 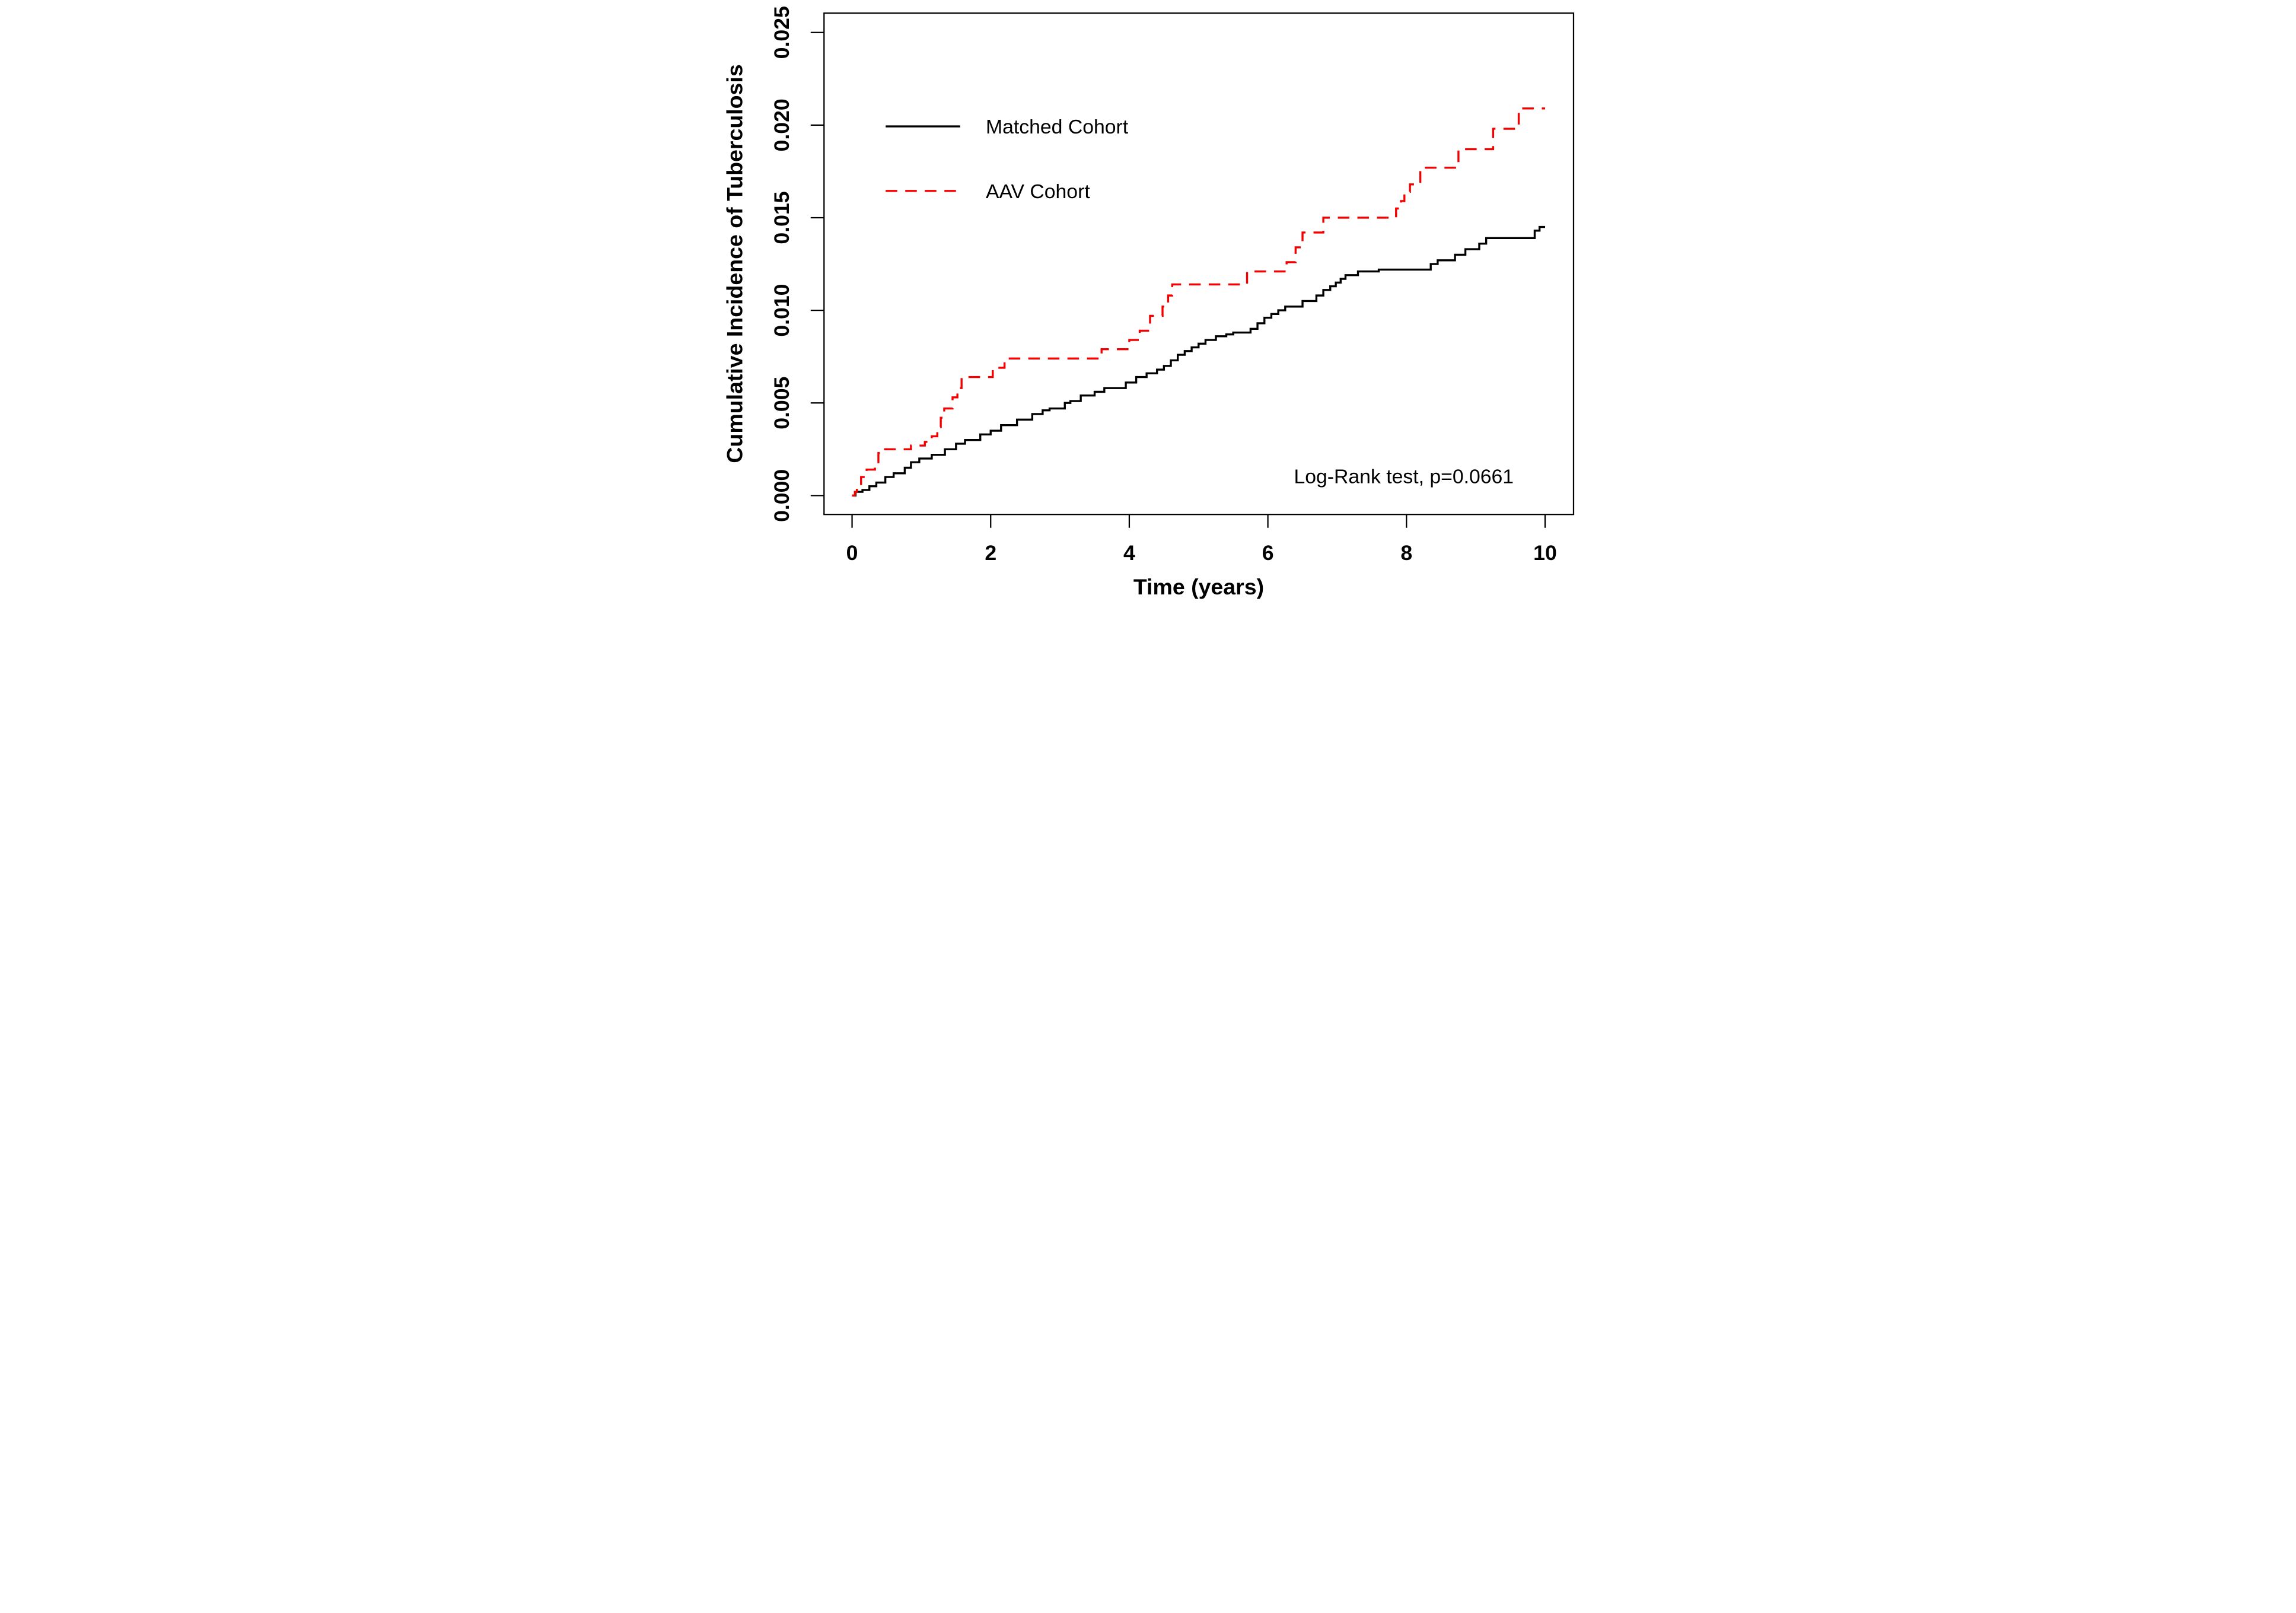 I want to click on x-tick-label: 4, so click(x=1129, y=553).